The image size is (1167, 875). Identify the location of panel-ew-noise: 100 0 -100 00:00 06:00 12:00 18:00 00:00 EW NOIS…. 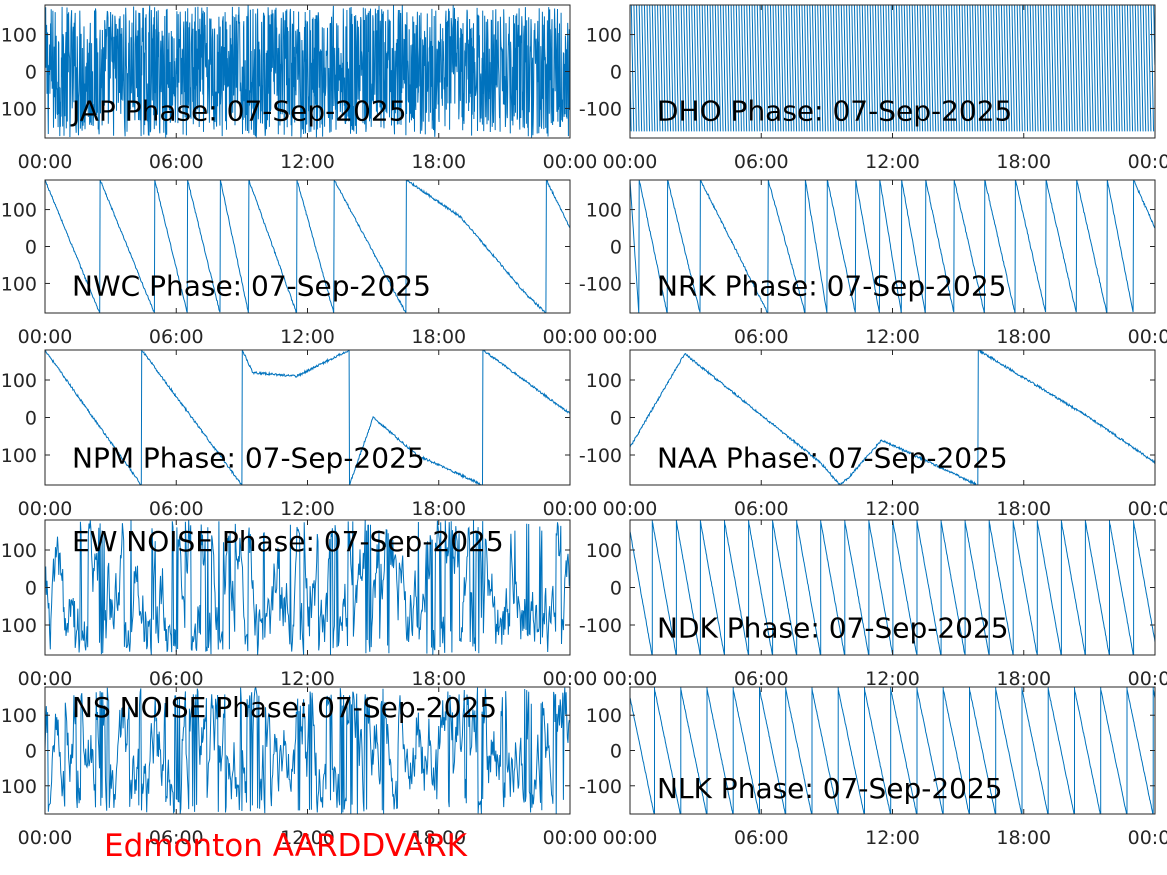
(299, 604).